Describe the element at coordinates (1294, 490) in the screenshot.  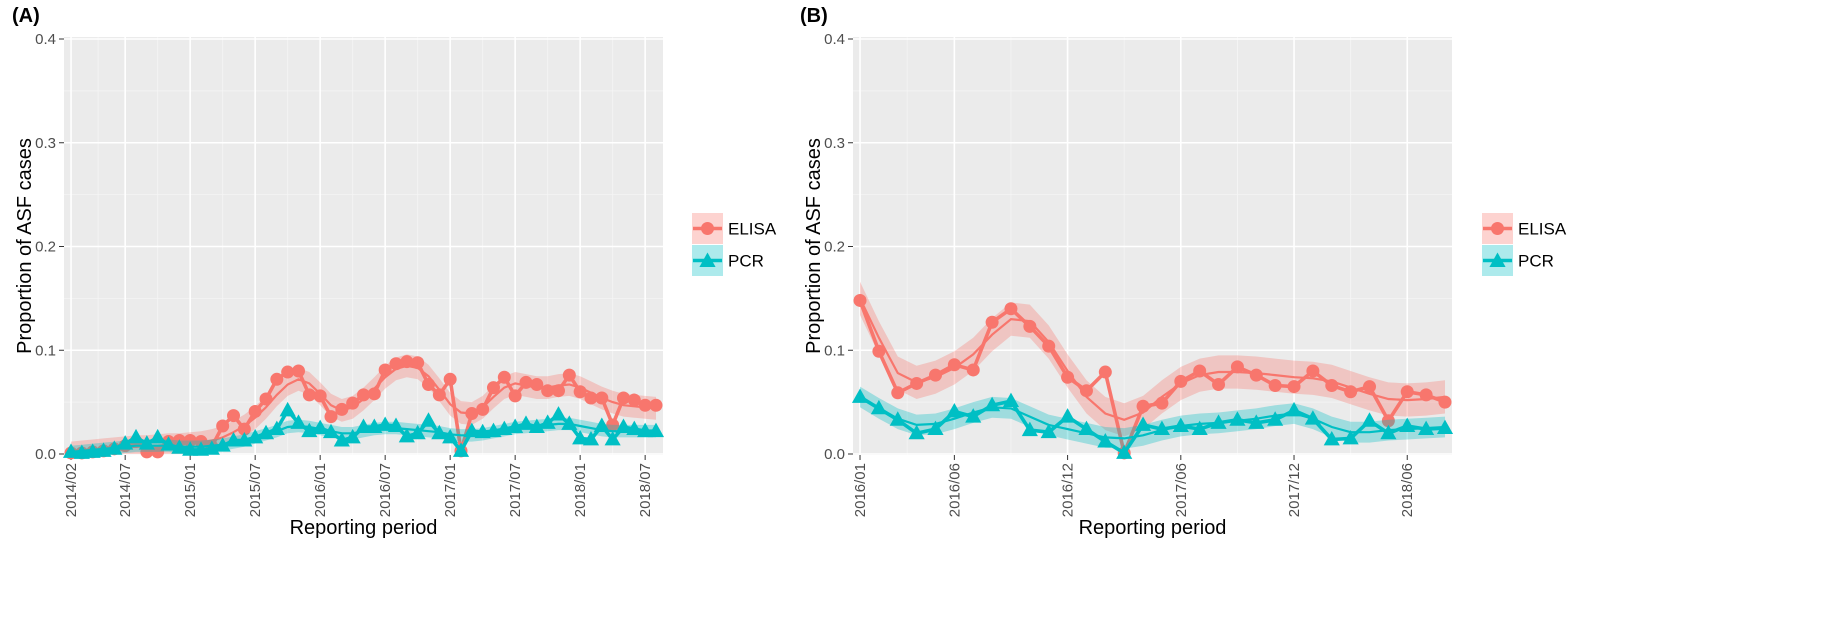
I see `x-tick-label: 2017/12` at that location.